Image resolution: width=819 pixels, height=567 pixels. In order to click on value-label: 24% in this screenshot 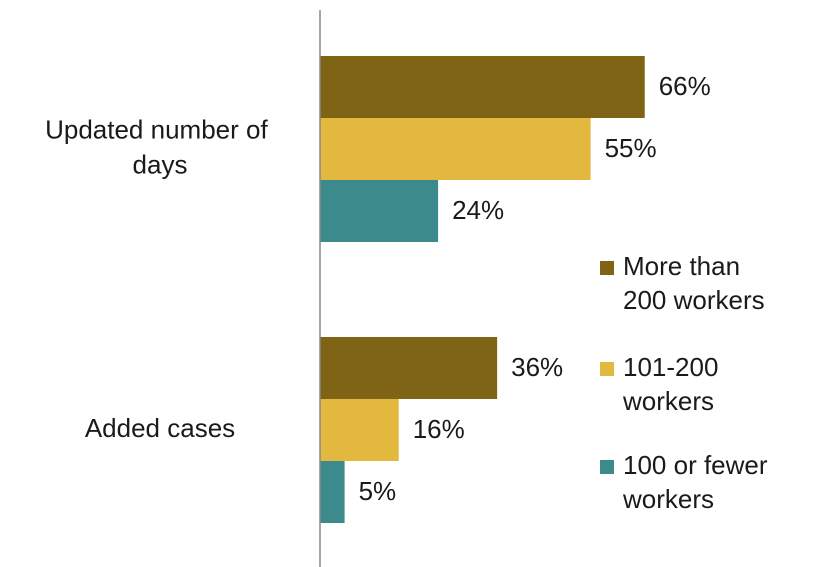, I will do `click(478, 210)`.